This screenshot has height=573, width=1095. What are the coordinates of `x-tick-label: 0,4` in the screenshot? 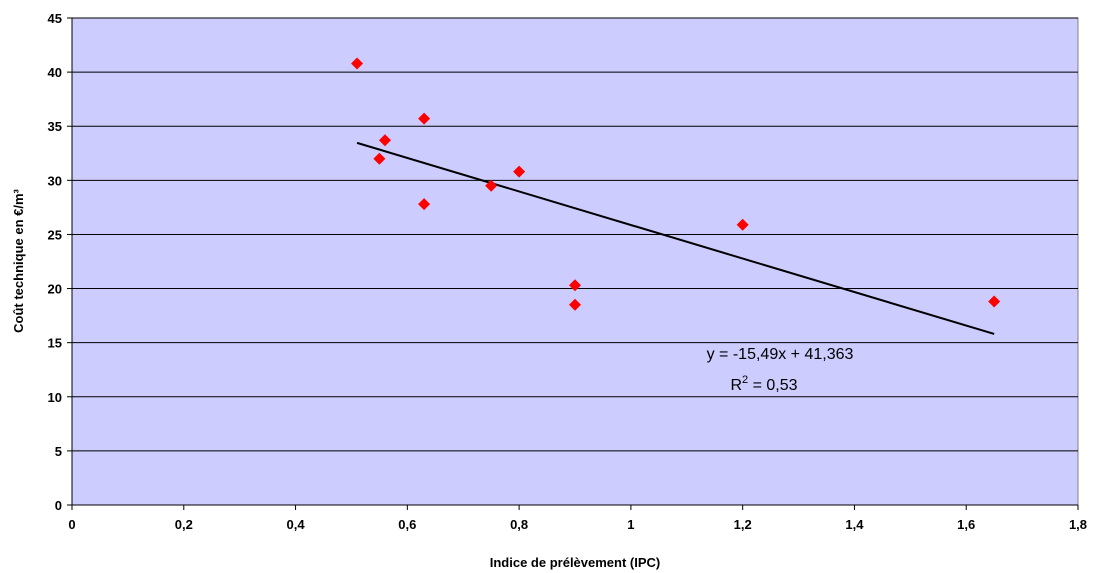 It's located at (296, 524).